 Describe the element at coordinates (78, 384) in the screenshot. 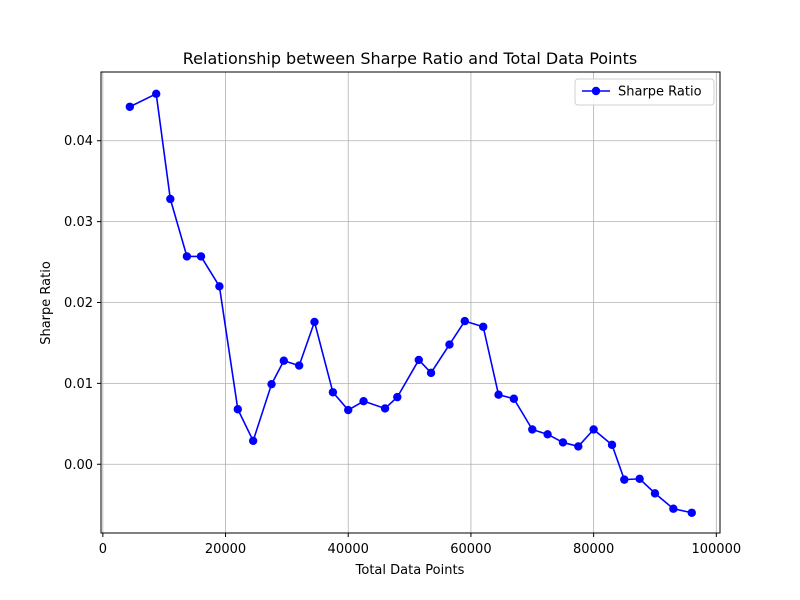

I see `y-tick-label: 0.01` at that location.